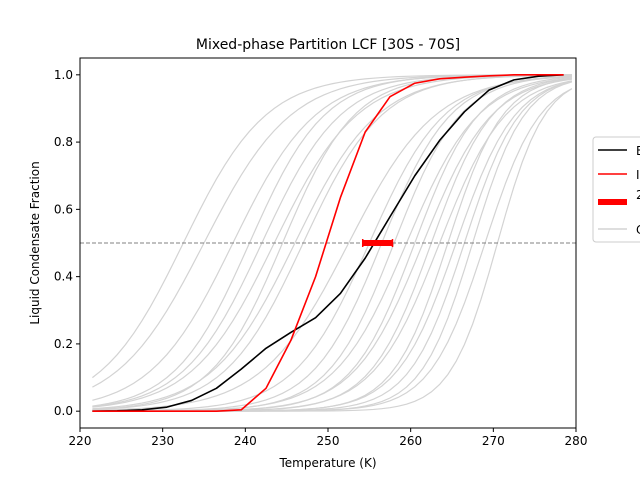  I want to click on y-tick-label-1.0: 1.0, so click(63, 75).